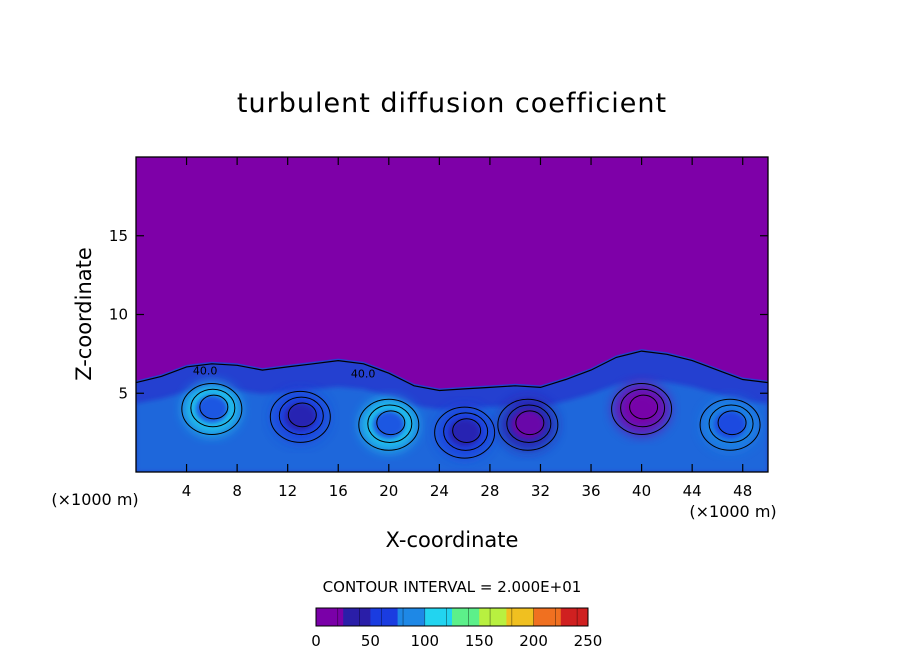 The image size is (904, 654). Describe the element at coordinates (479, 641) in the screenshot. I see `colorbar-tick-label: 150` at that location.